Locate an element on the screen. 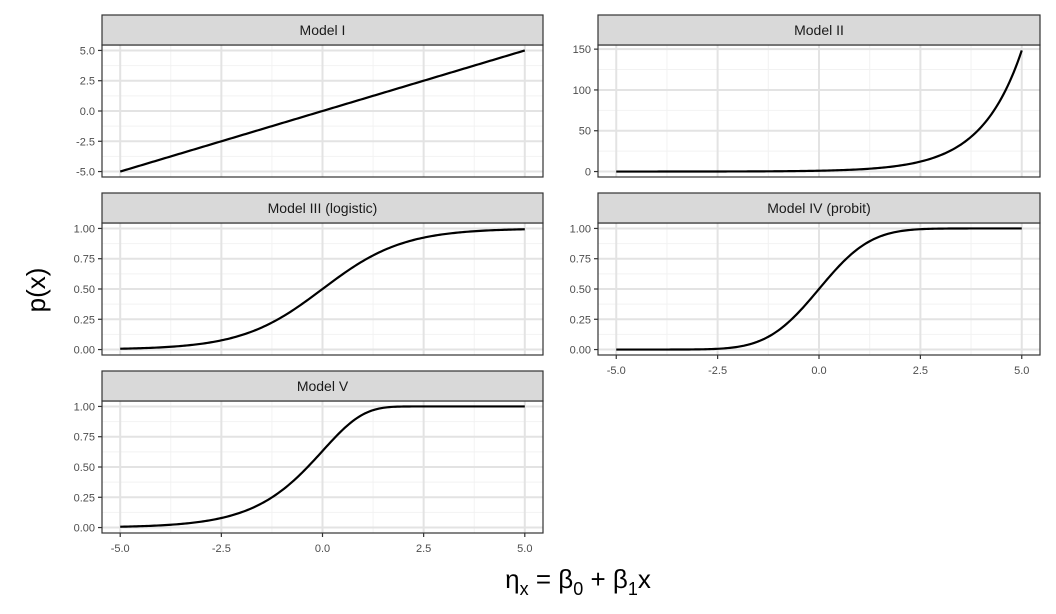  panel-3: Model III (logistic) 0.00 0.25 0.50 0.75 1.00 is located at coordinates (309, 274).